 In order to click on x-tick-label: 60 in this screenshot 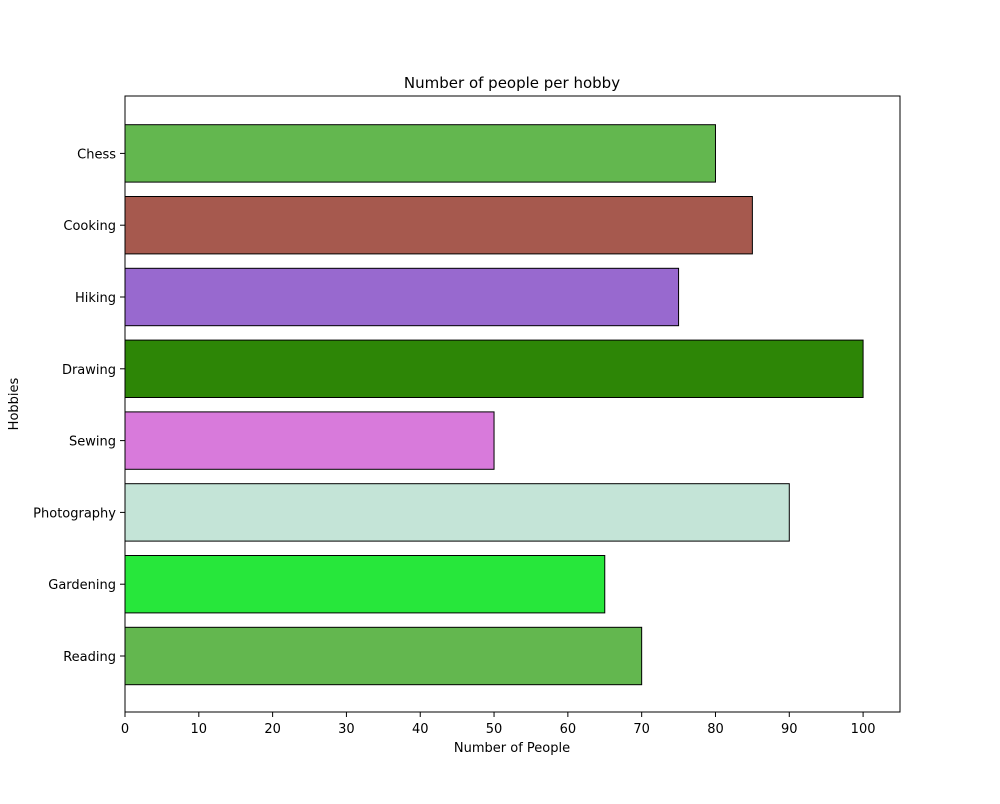, I will do `click(568, 729)`.